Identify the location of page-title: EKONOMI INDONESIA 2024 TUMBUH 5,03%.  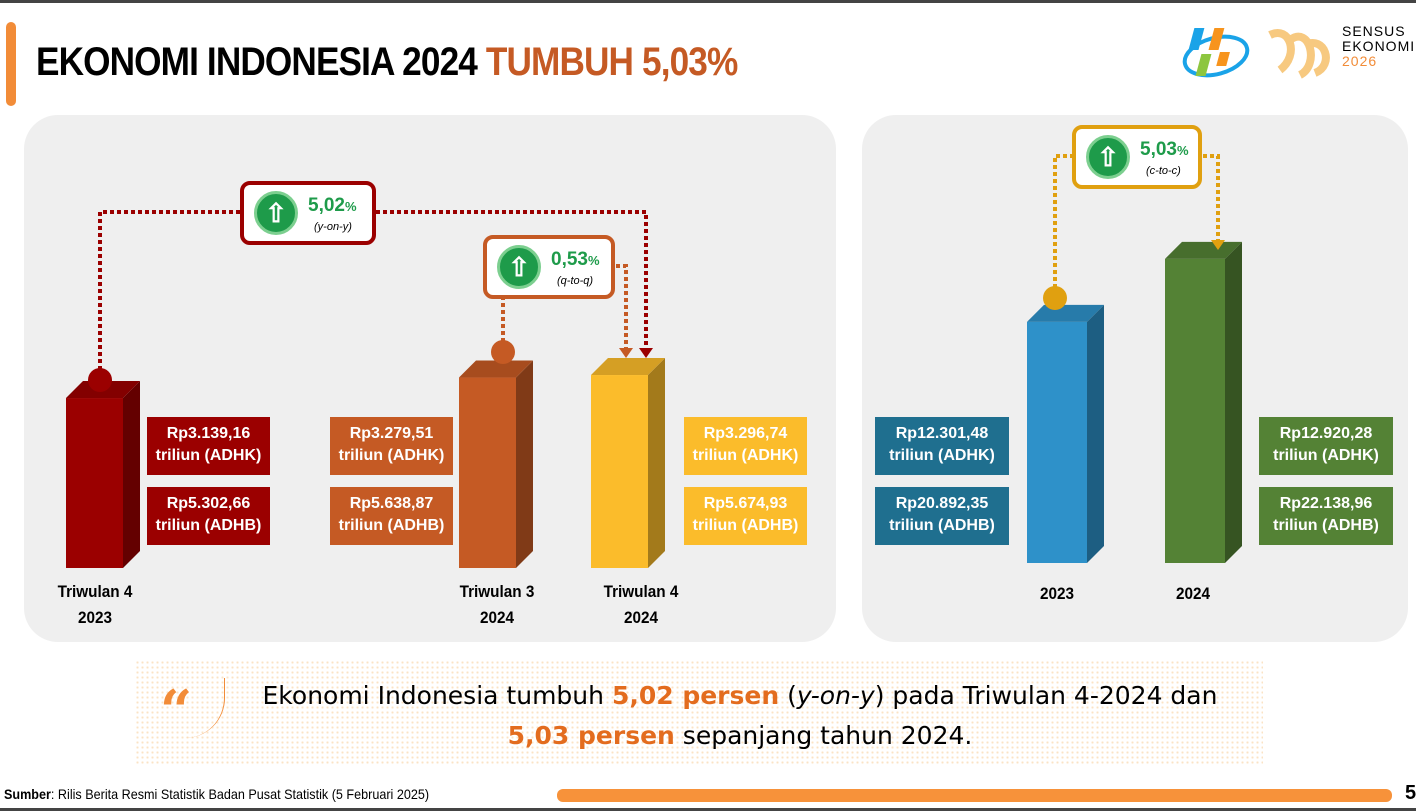
(387, 62).